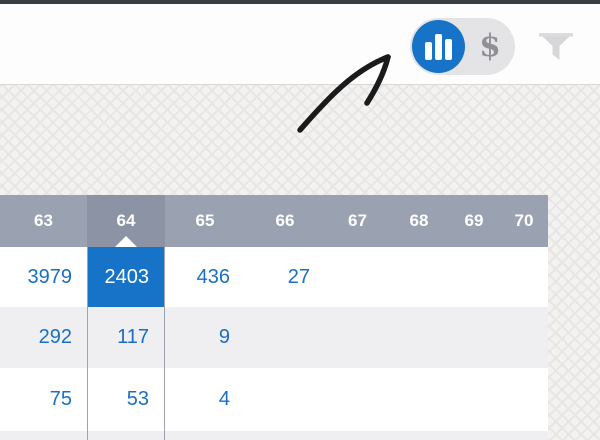 This screenshot has height=440, width=600. Describe the element at coordinates (224, 337) in the screenshot. I see `table-cell: 9` at that location.